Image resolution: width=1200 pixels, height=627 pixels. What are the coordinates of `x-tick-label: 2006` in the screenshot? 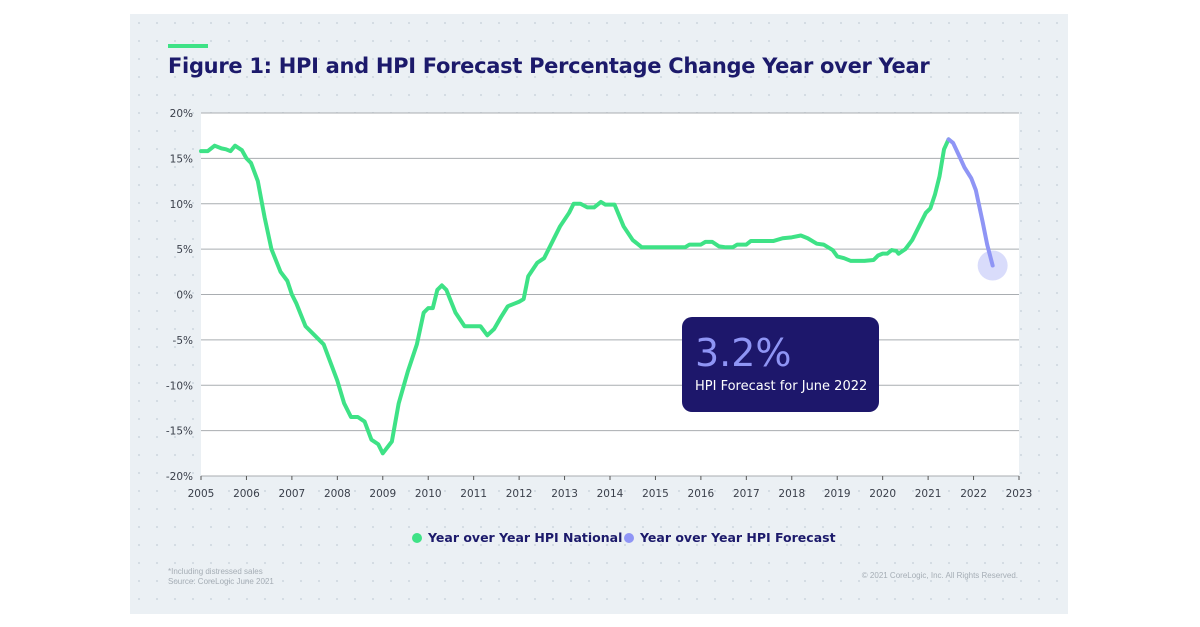 It's located at (246, 494).